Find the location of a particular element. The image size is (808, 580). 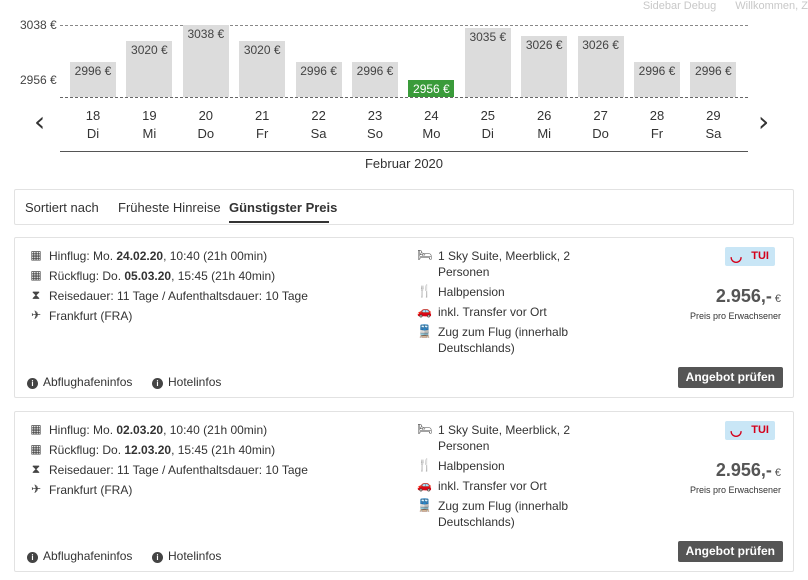

day-tick-label: 22 Sa is located at coordinates (319, 125).